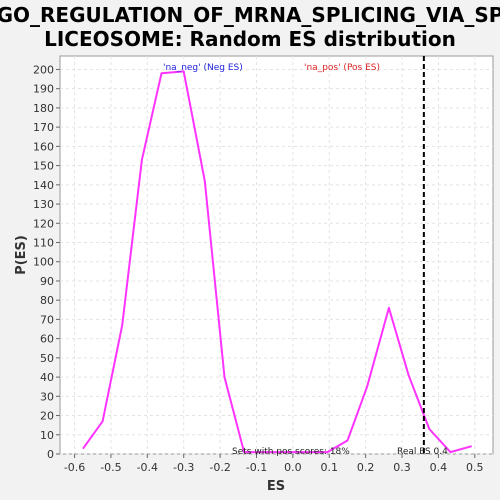 The width and height of the screenshot is (500, 500). Describe the element at coordinates (47, 396) in the screenshot. I see `y-tick-label: 30` at that location.